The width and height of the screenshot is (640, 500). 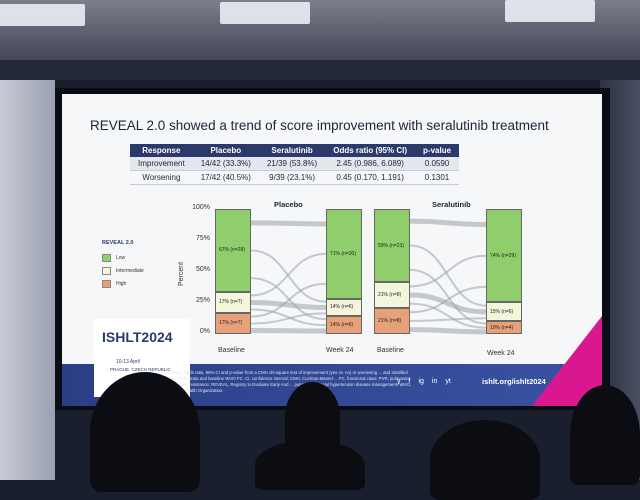 I want to click on table-cell: 2.45 (0.986, 6.089), so click(x=370, y=164).